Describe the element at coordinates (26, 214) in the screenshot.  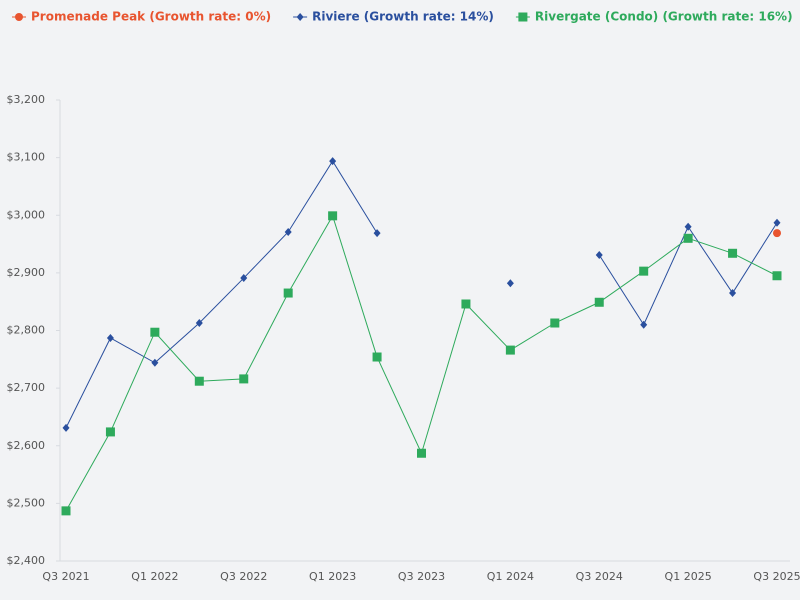
I see `y-tick-label: $3,000` at that location.